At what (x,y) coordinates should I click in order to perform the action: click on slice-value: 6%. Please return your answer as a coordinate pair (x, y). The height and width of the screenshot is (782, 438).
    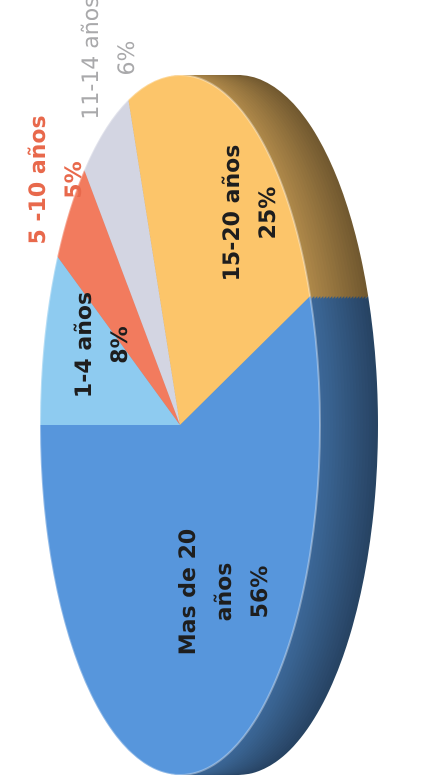
    Looking at the image, I should click on (127, 58).